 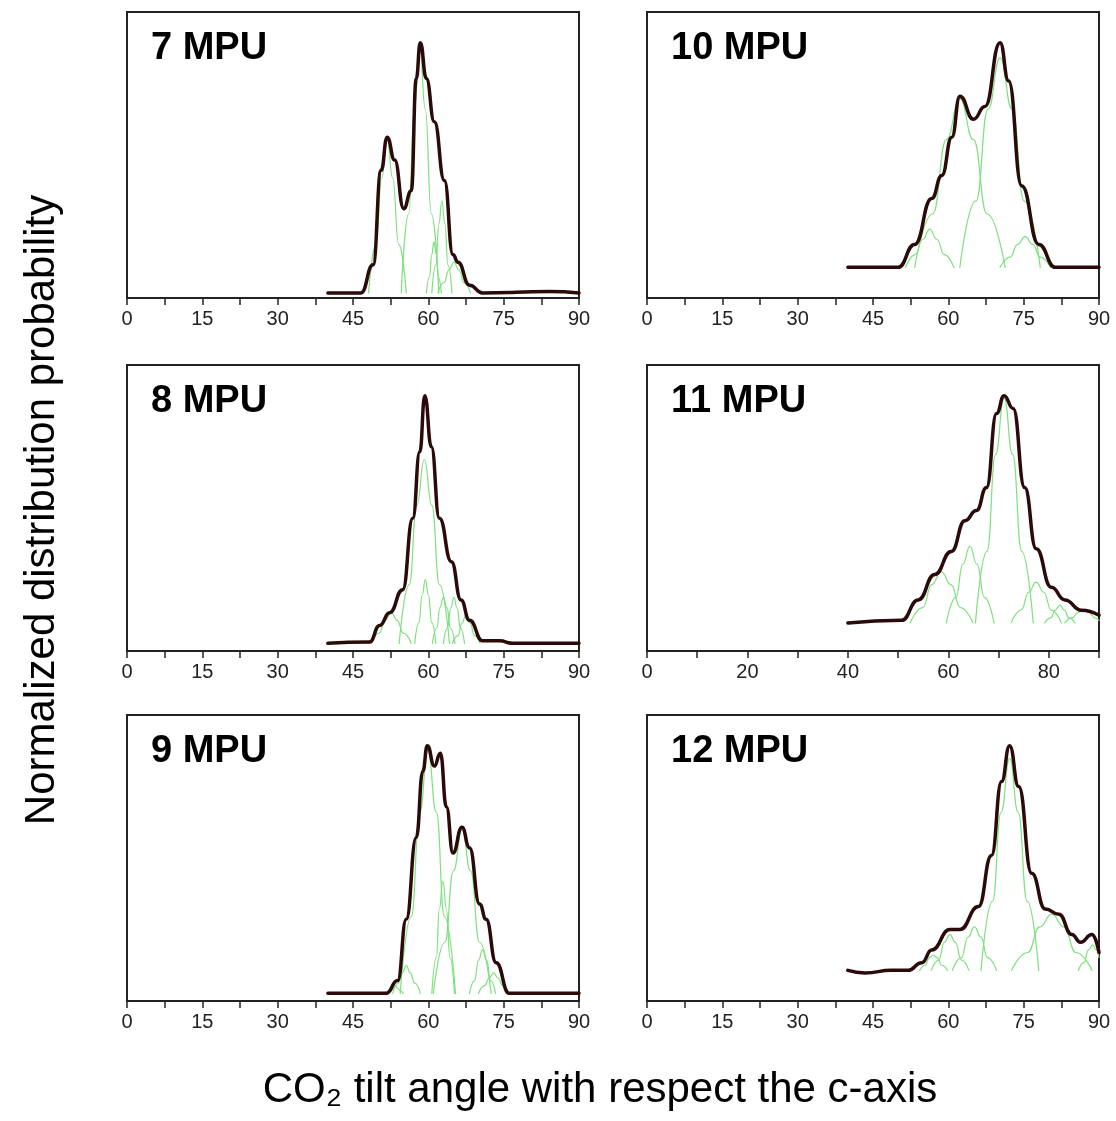 What do you see at coordinates (600, 1088) in the screenshot?
I see `x-axis-title: CO₂ tilt angle with respect the c-axis` at bounding box center [600, 1088].